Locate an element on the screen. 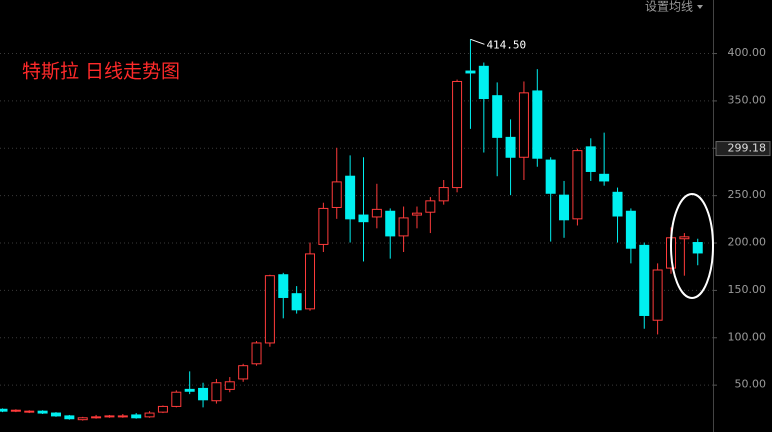 The image size is (772, 432). y-tick-label: 250.00 is located at coordinates (747, 194).